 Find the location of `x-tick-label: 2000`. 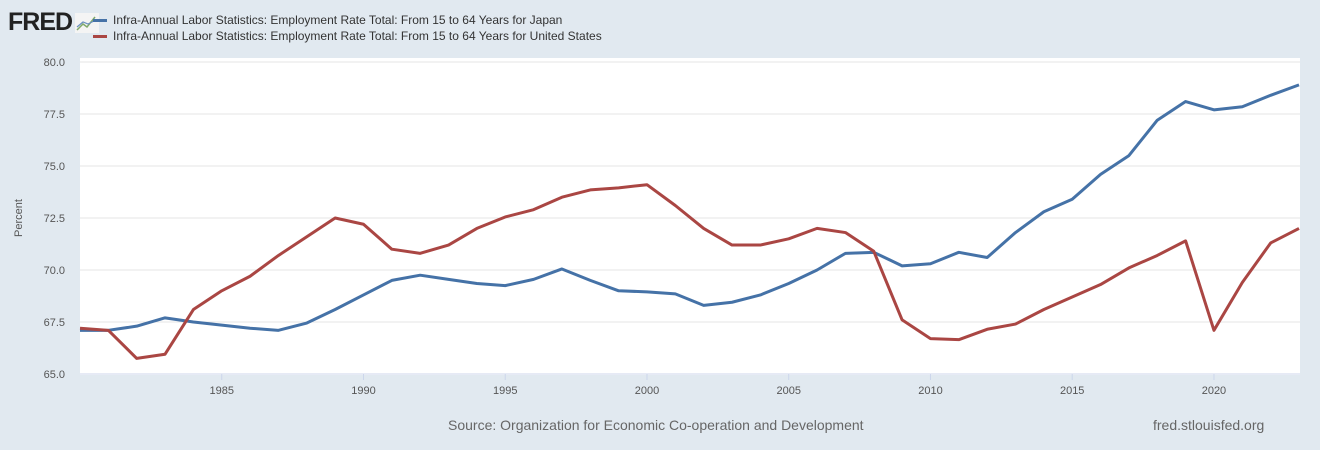

x-tick-label: 2000 is located at coordinates (647, 391).